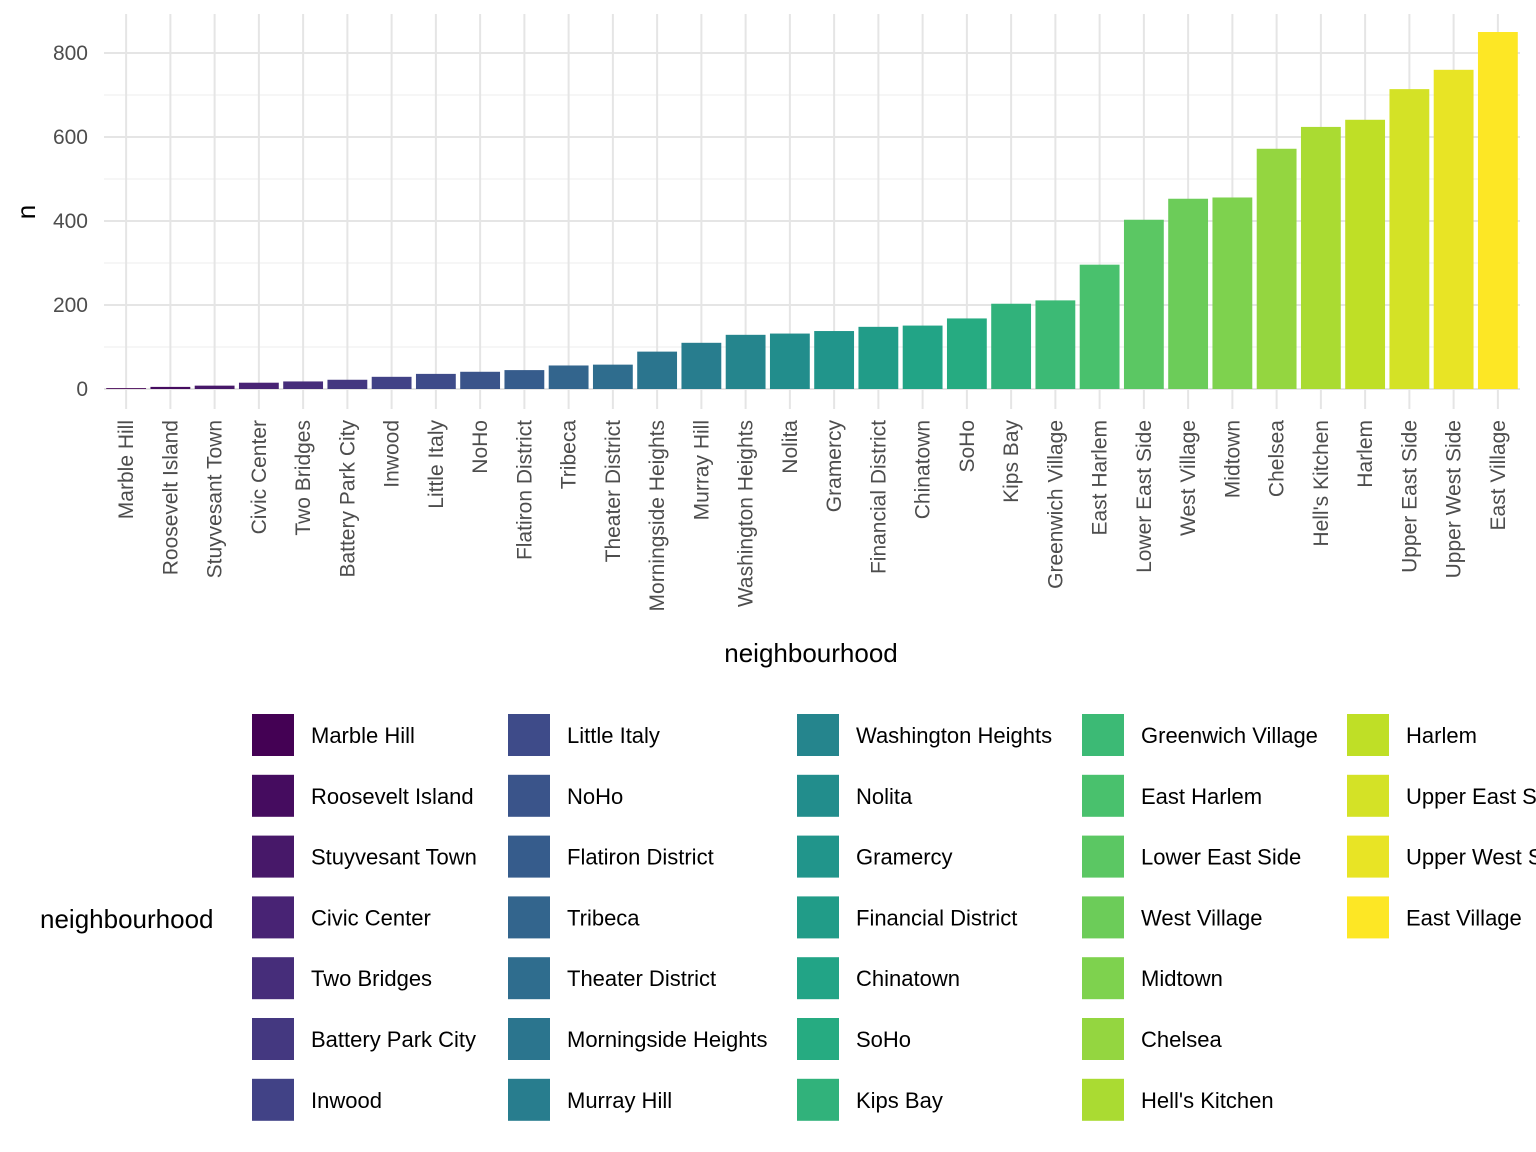 The width and height of the screenshot is (1536, 1152). What do you see at coordinates (967, 446) in the screenshot?
I see `x-tick-label: SoHo` at bounding box center [967, 446].